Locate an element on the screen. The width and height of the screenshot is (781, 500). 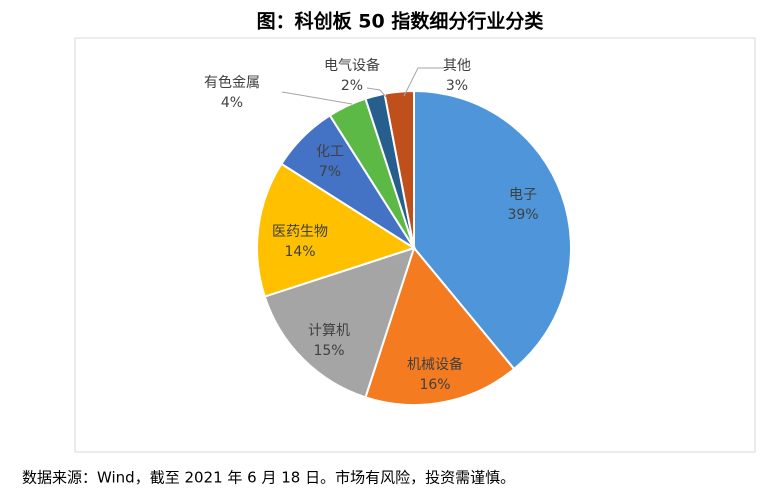
slice-value-label: 4% is located at coordinates (232, 103).